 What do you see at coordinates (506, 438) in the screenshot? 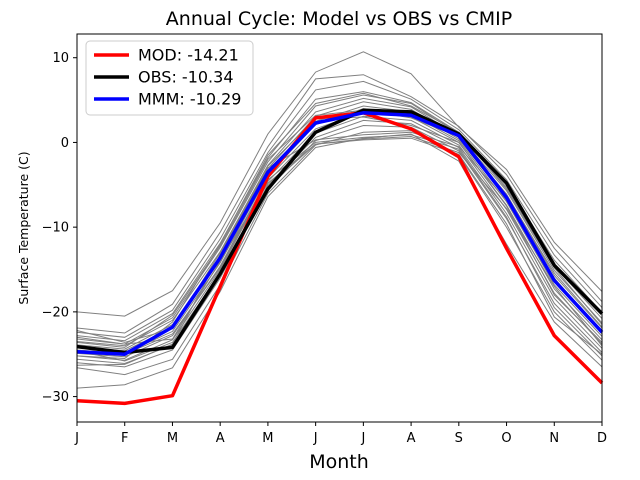
I see `x-tick-label: O` at bounding box center [506, 438].